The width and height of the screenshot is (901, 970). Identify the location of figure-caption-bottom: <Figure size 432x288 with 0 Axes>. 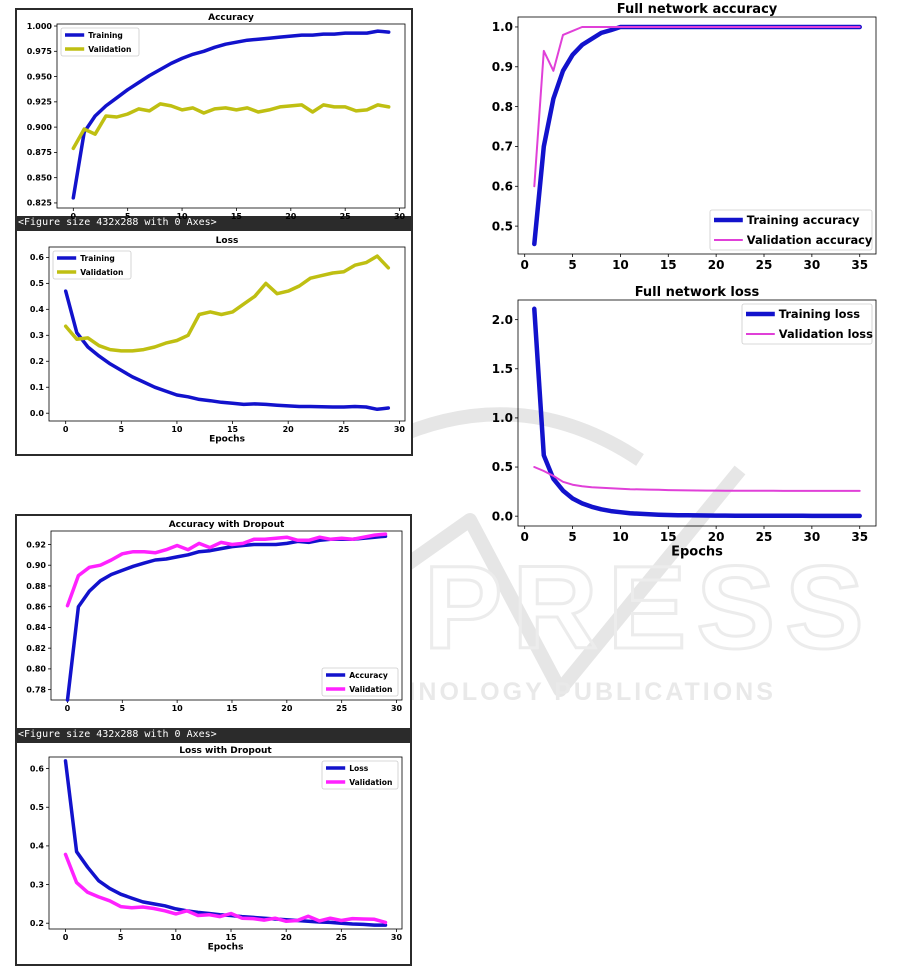
(117, 734).